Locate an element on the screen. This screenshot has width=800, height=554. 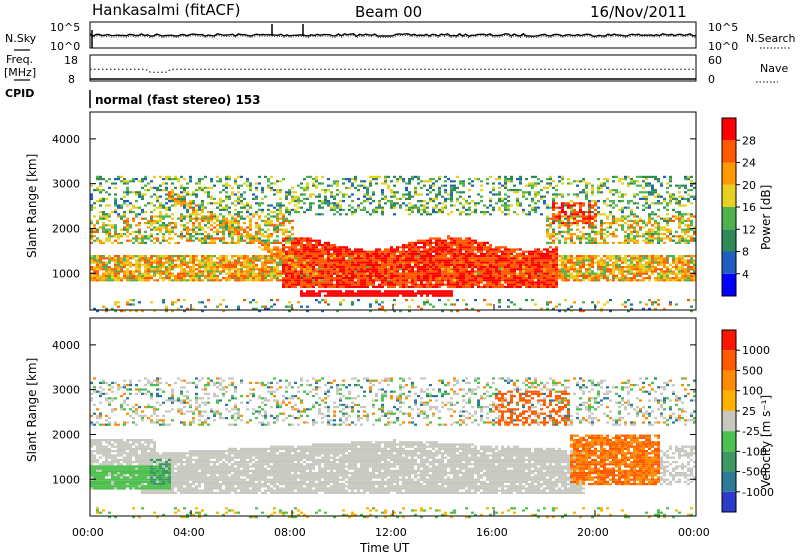
cpid-text: normal (fast stereo) 153 is located at coordinates (178, 100).